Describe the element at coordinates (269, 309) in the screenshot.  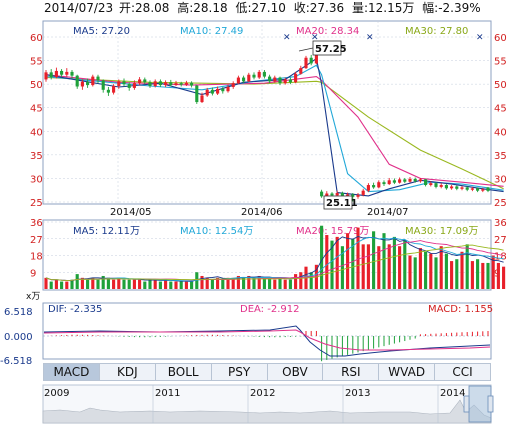
I see `macd-dea: DEA: -2.912` at that location.